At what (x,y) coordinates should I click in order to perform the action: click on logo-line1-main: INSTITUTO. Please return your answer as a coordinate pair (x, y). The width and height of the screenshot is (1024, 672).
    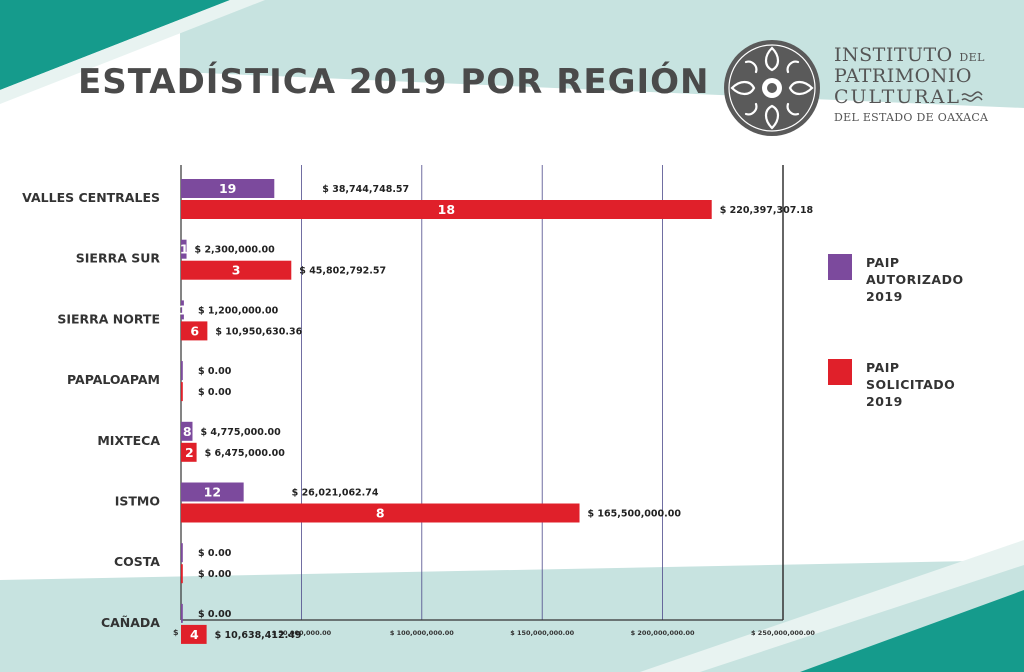
    Looking at the image, I should click on (893, 55).